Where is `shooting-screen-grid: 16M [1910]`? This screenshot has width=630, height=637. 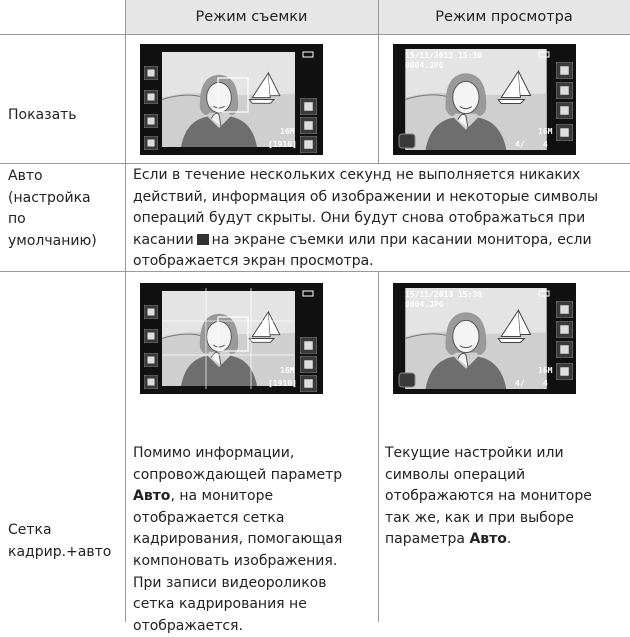
shooting-screen-grid: 16M [1910] is located at coordinates (231, 338).